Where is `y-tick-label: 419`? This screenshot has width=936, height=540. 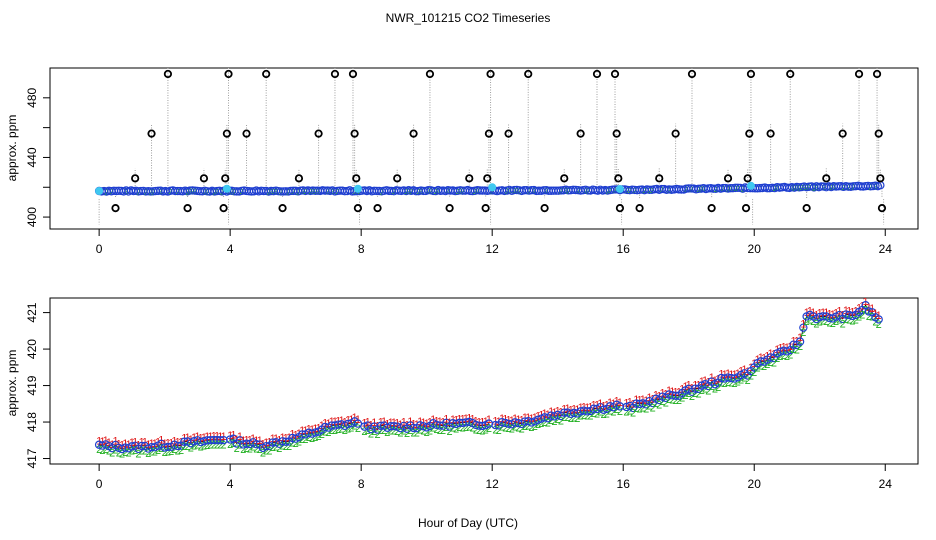
y-tick-label: 419 is located at coordinates (32, 385).